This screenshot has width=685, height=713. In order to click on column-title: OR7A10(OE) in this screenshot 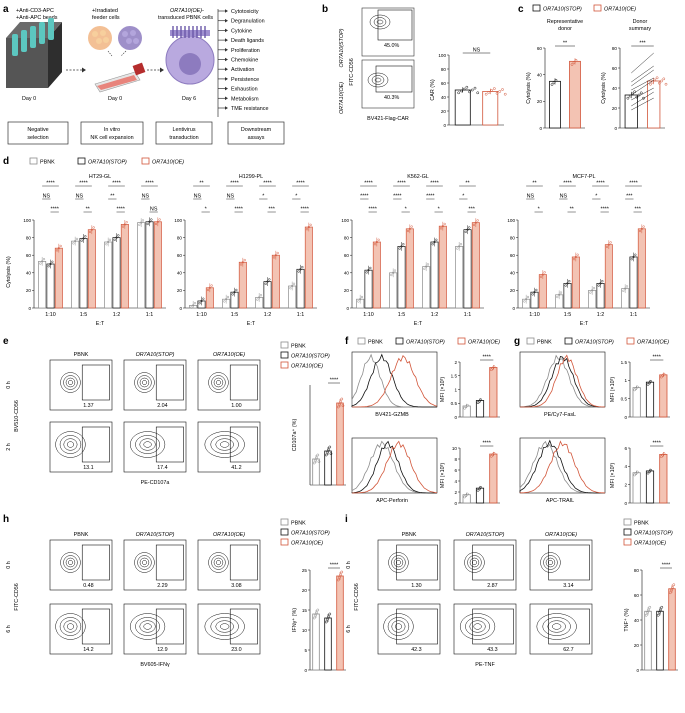, I will do `click(561, 535)`.